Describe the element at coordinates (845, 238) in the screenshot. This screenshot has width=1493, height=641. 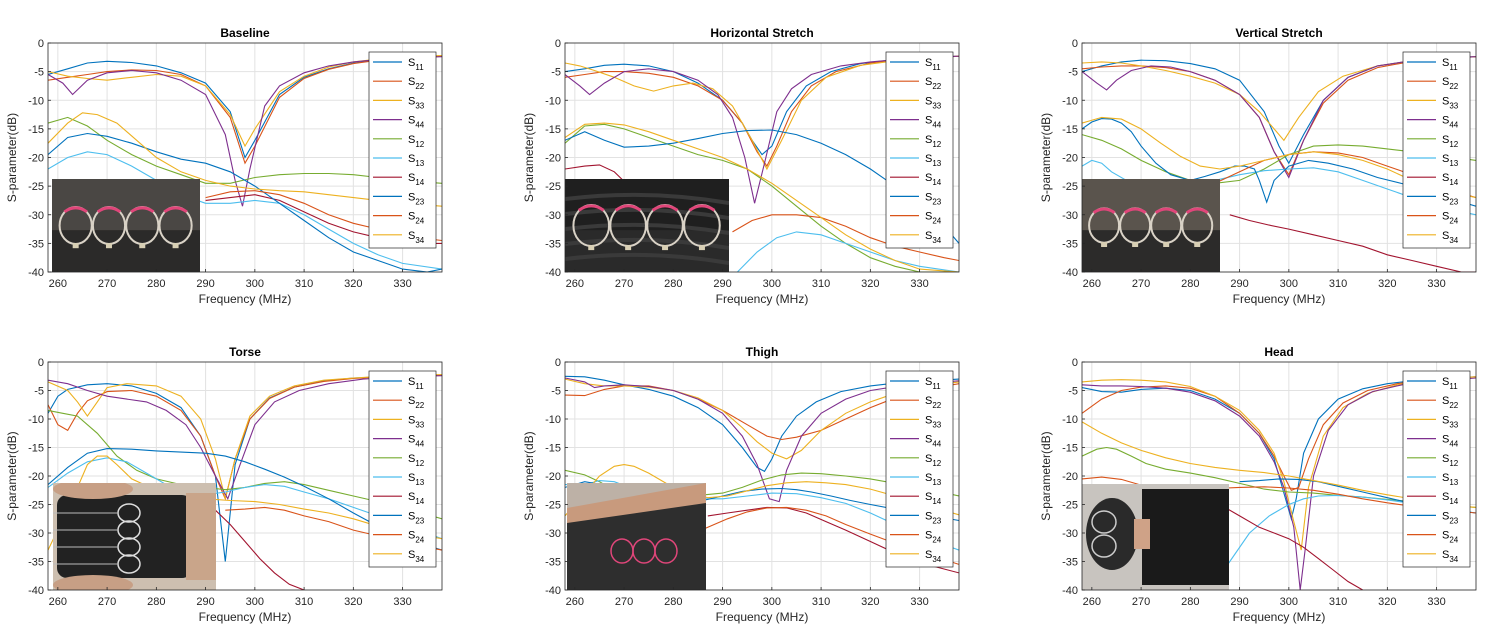
I see `series-line-s24` at that location.